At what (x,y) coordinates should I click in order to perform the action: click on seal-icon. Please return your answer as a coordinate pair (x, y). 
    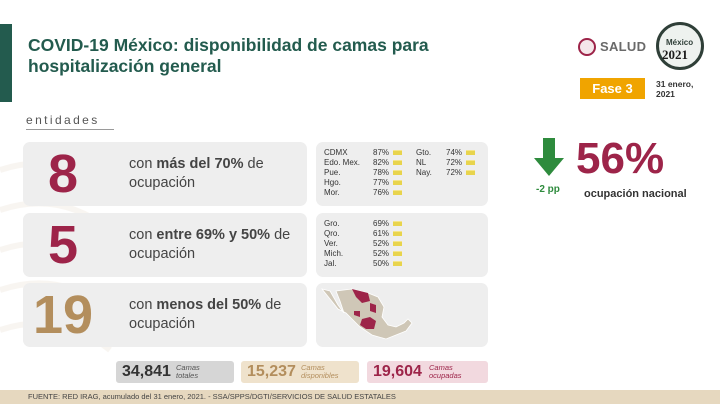
    Looking at the image, I should click on (587, 47).